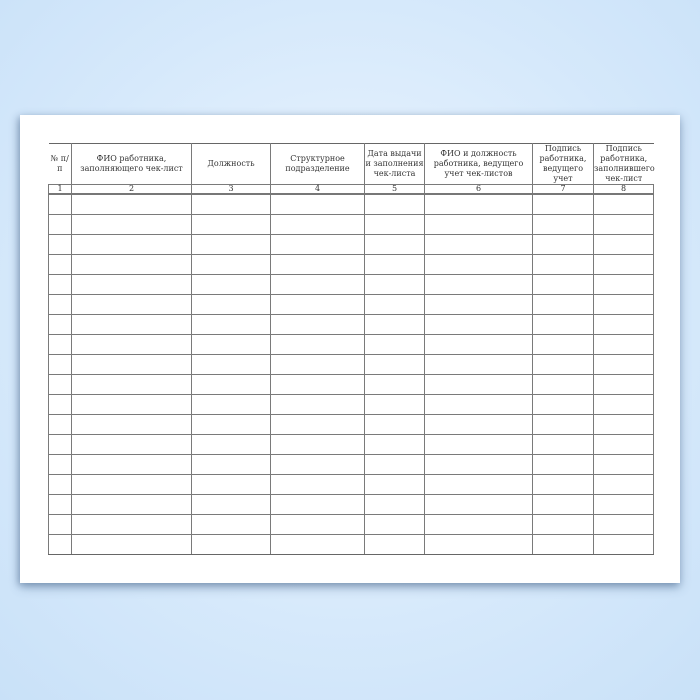 Image resolution: width=700 pixels, height=700 pixels. I want to click on column-number: 7, so click(563, 189).